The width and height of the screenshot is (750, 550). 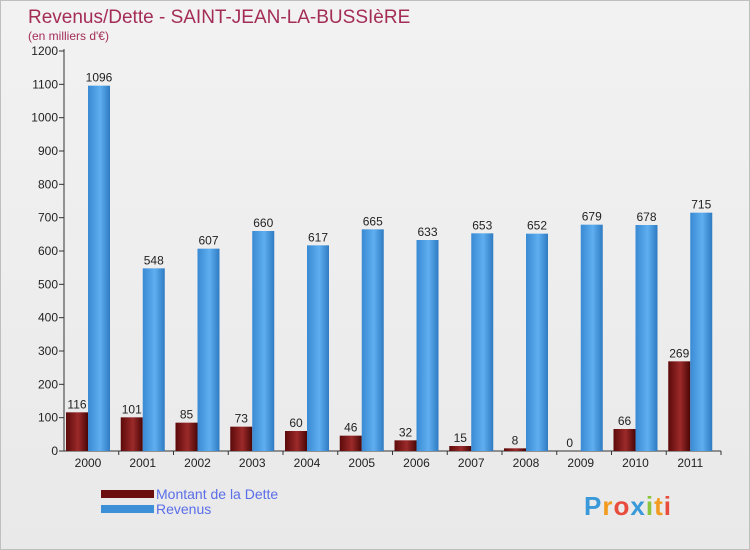 What do you see at coordinates (406, 432) in the screenshot?
I see `data-label-dette: 32` at bounding box center [406, 432].